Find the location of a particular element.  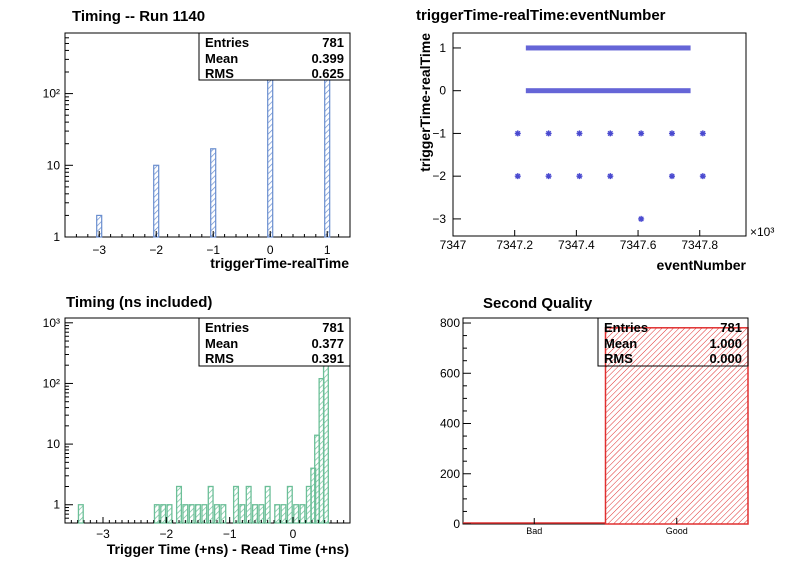

y-tick-label: 800 is located at coordinates (450, 323).